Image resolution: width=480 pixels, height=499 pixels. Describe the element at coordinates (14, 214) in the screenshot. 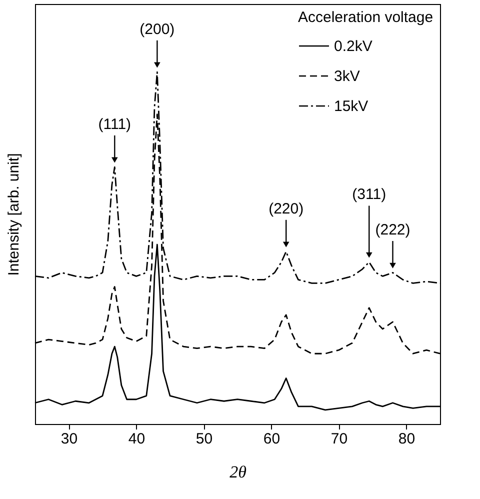

I see `y-axis-title: Intensity [arb. unit]` at that location.